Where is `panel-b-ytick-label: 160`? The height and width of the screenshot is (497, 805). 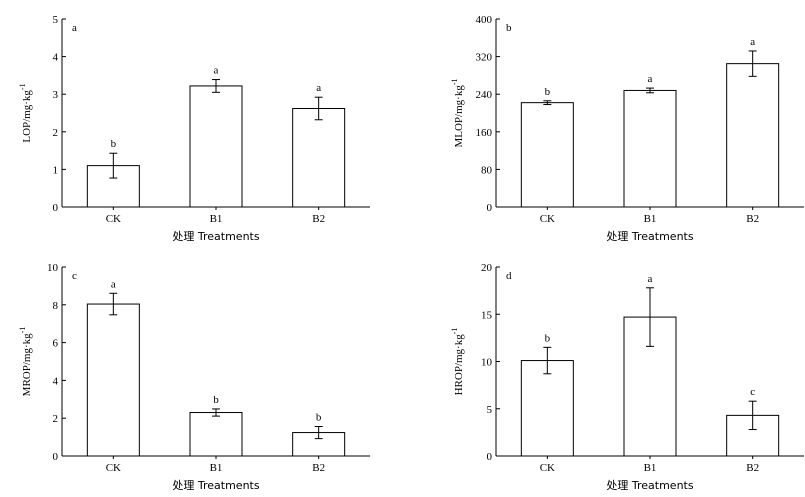
panel-b-ytick-label: 160 is located at coordinates (484, 133).